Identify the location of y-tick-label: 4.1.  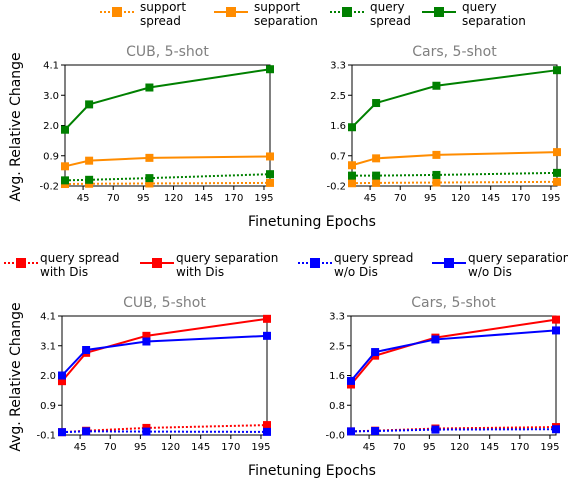
(51, 66).